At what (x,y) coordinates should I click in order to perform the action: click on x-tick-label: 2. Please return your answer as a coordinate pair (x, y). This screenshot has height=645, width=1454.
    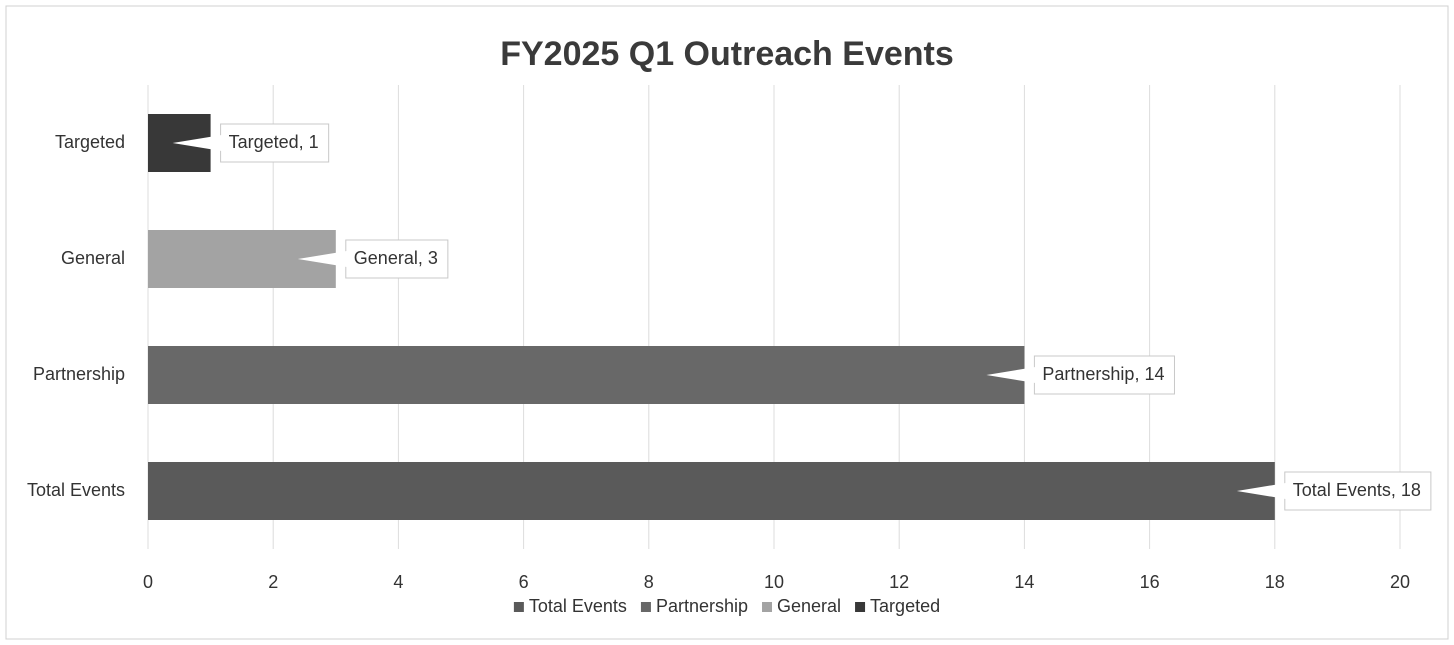
    Looking at the image, I should click on (273, 582).